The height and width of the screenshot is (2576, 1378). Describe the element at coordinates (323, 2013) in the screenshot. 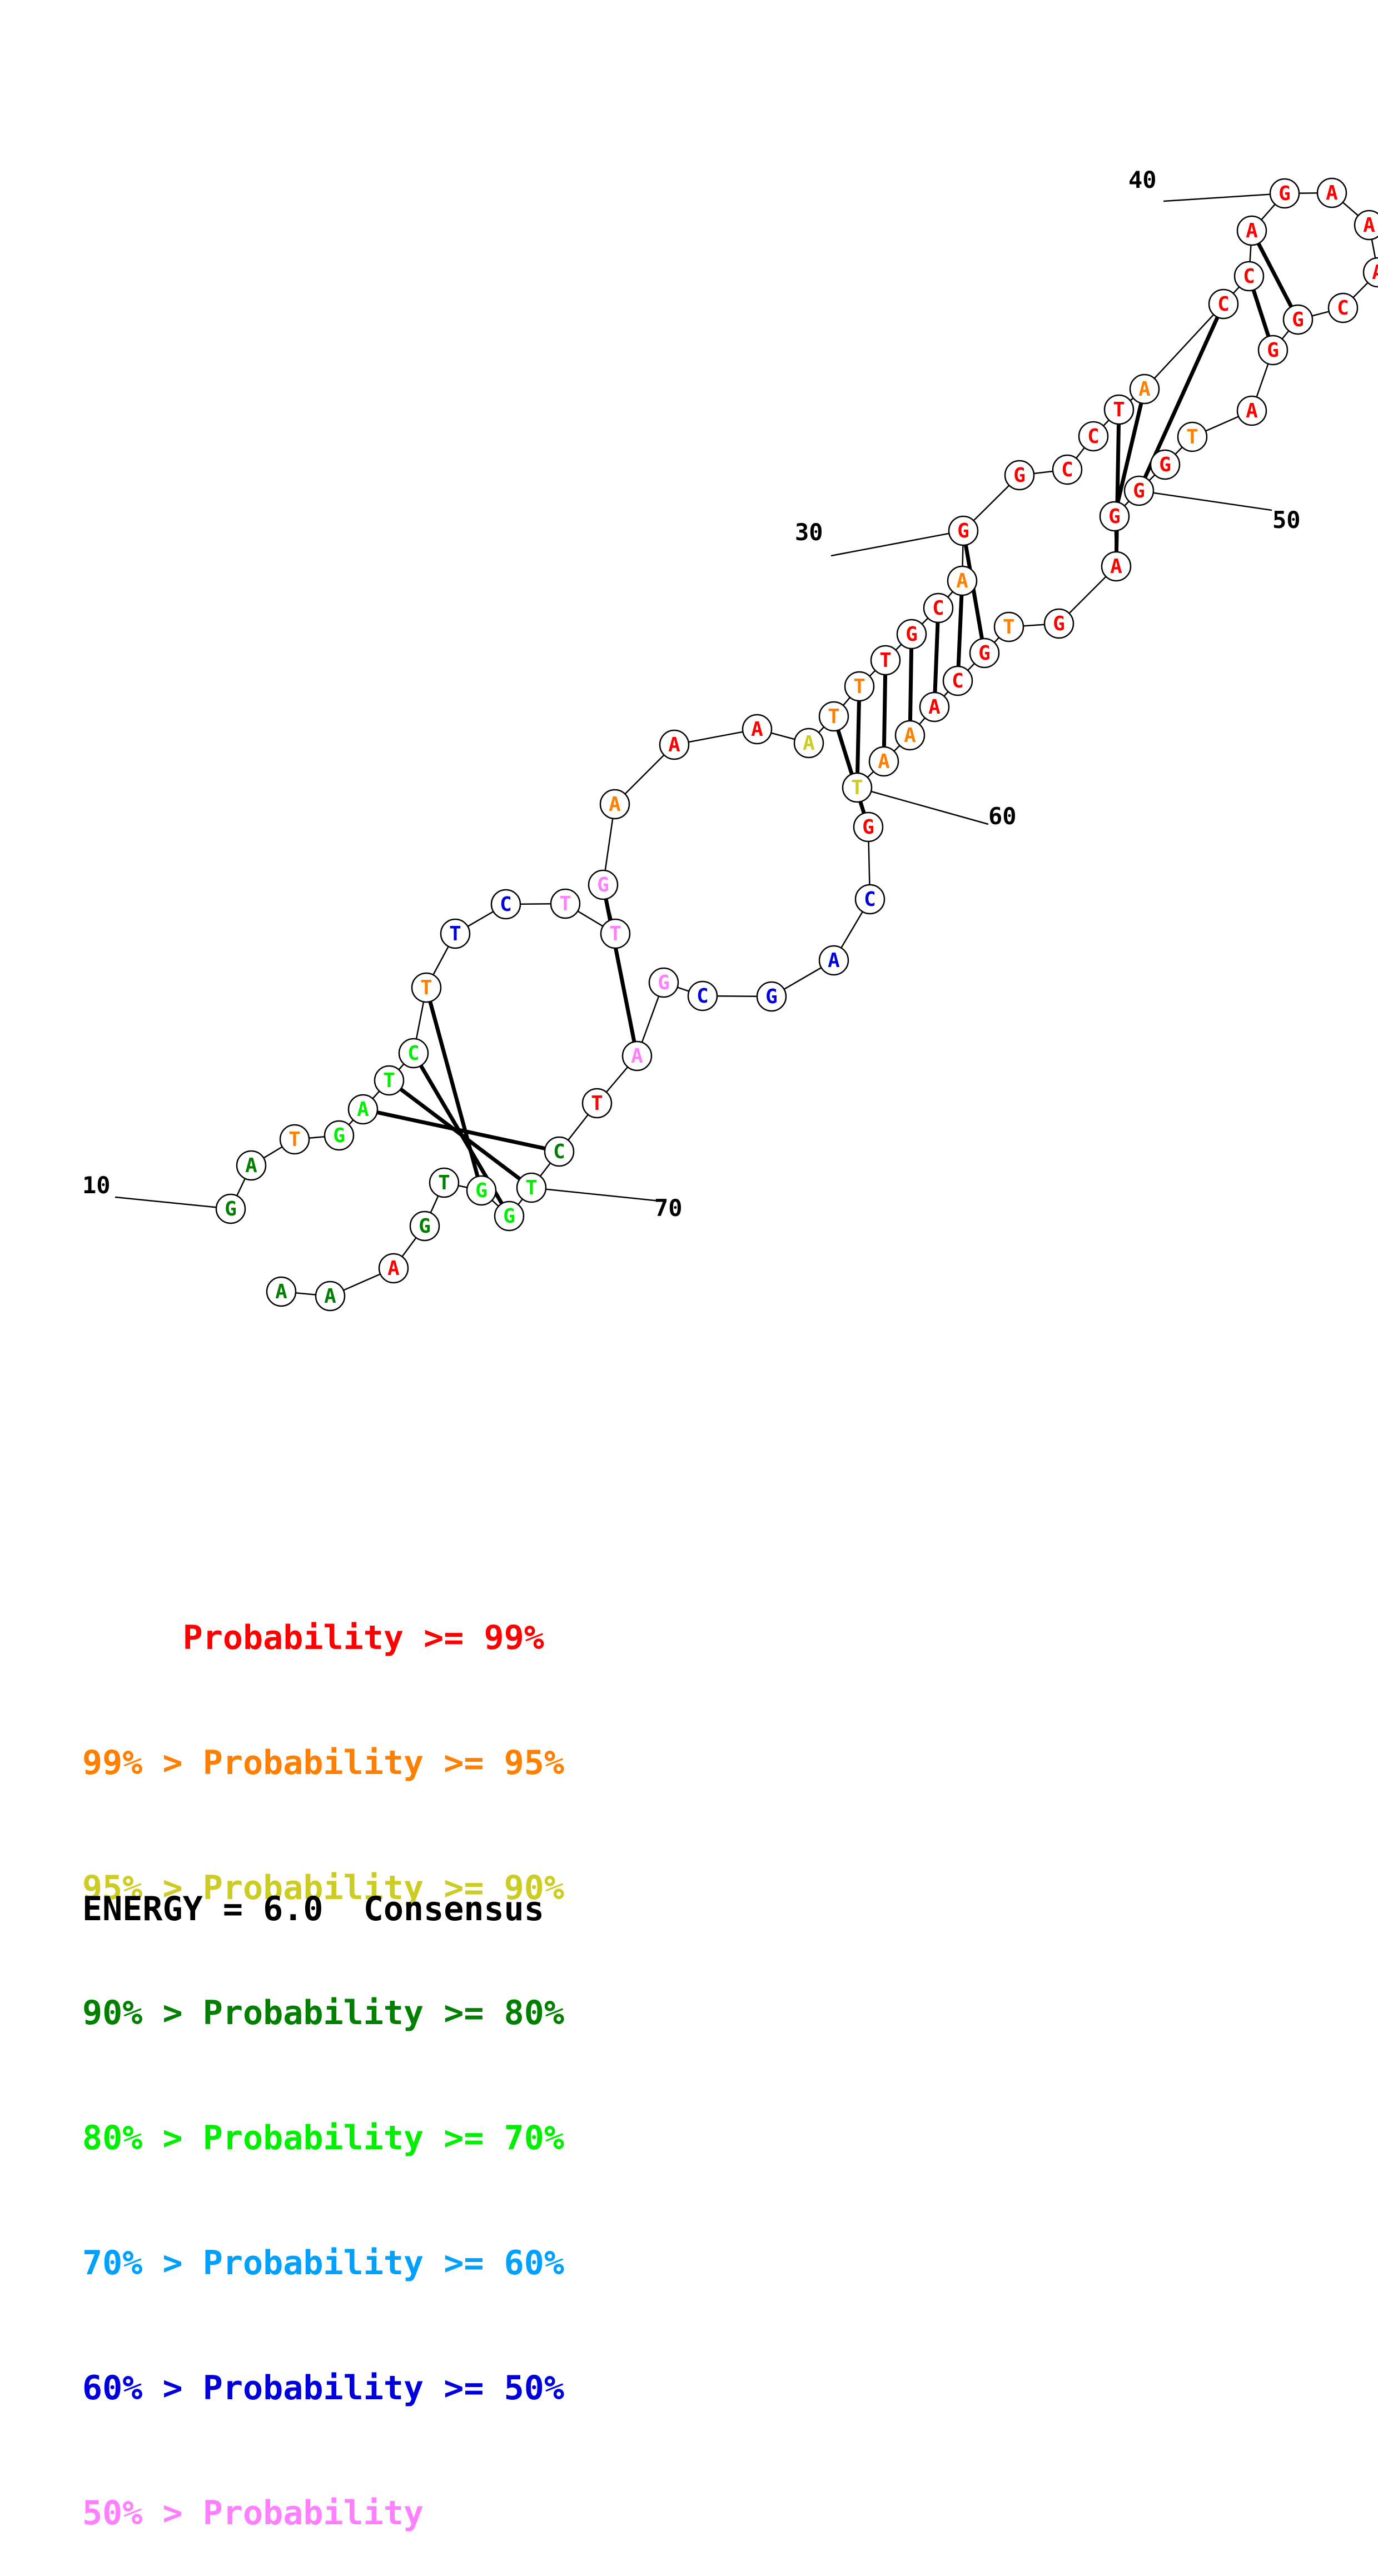

I see `legend-entry: 90% > Probability >= 80%` at that location.